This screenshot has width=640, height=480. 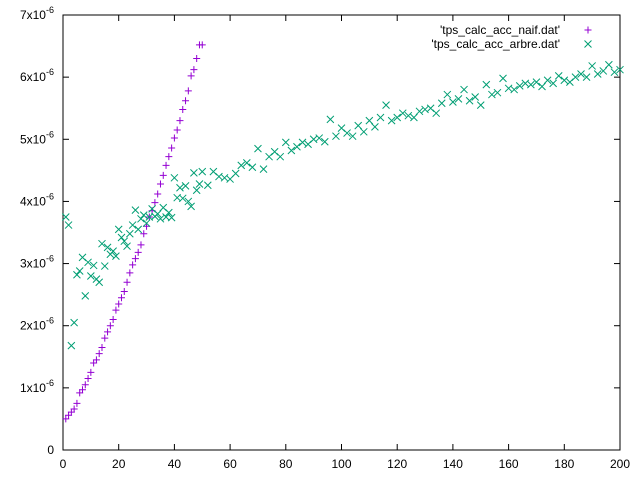 What do you see at coordinates (50, 450) in the screenshot?
I see `y-tick-label: 0` at bounding box center [50, 450].